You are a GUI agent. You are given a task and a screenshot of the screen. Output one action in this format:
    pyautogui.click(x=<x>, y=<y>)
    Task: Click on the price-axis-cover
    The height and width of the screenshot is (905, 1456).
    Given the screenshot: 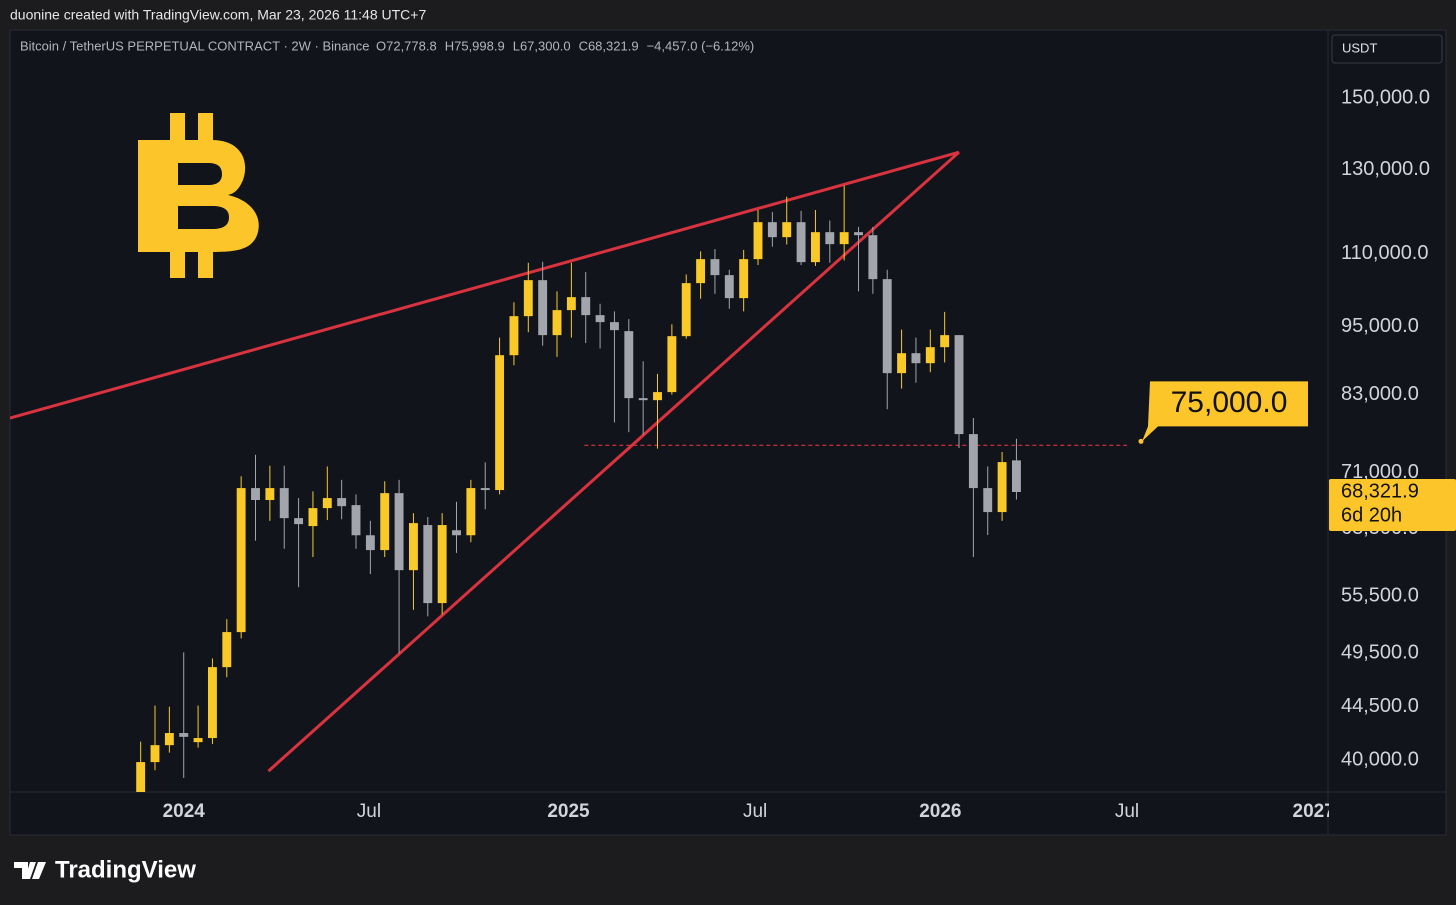 What is the action you would take?
    pyautogui.click(x=1387, y=813)
    